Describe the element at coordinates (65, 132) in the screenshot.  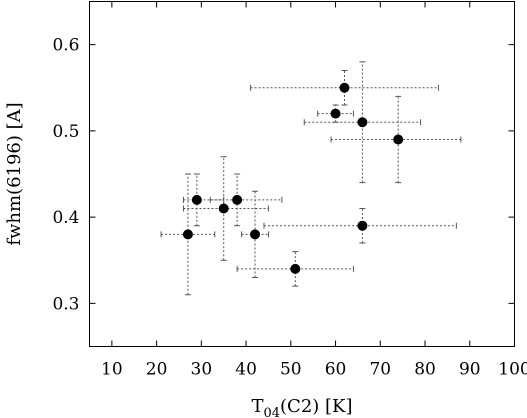
I see `y-tick-label: 0.5` at that location.